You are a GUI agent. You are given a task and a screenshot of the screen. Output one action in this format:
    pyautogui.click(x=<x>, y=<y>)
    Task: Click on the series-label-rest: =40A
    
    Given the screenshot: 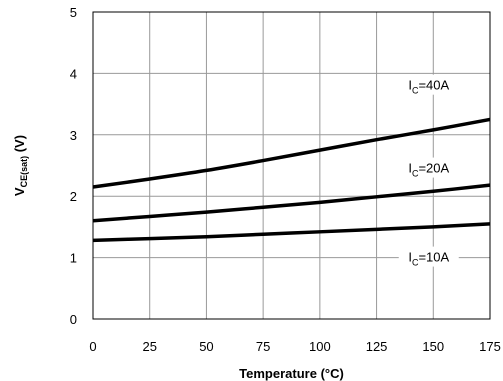 What is the action you would take?
    pyautogui.click(x=433, y=85)
    